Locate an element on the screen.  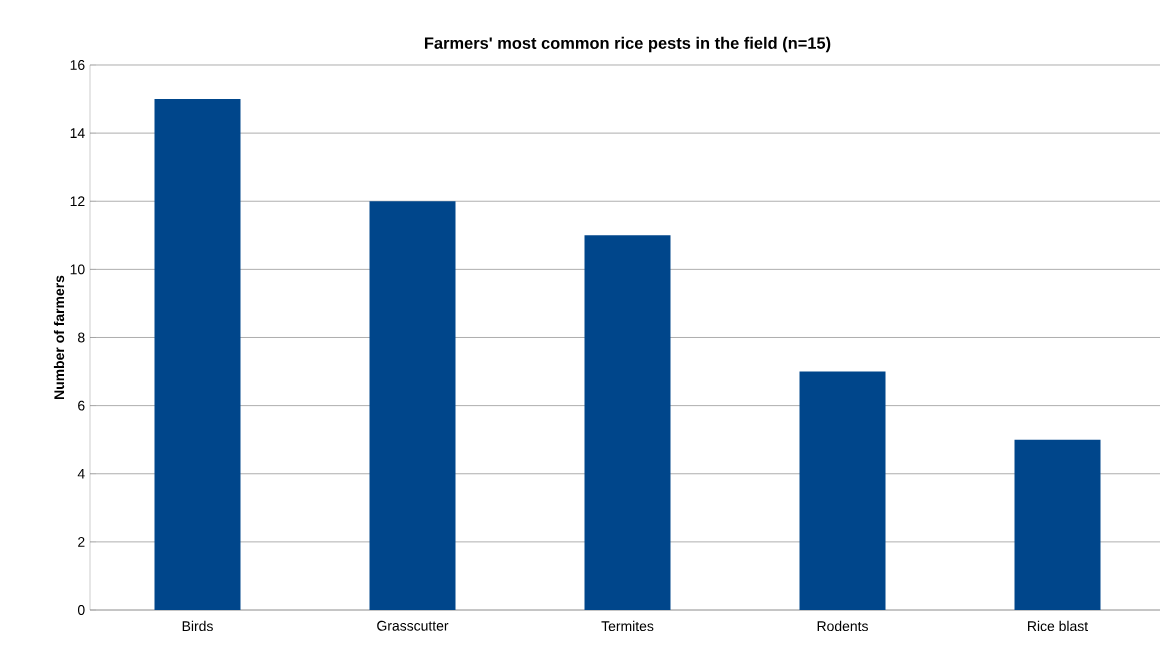
y-tick-label: 12 is located at coordinates (77, 201).